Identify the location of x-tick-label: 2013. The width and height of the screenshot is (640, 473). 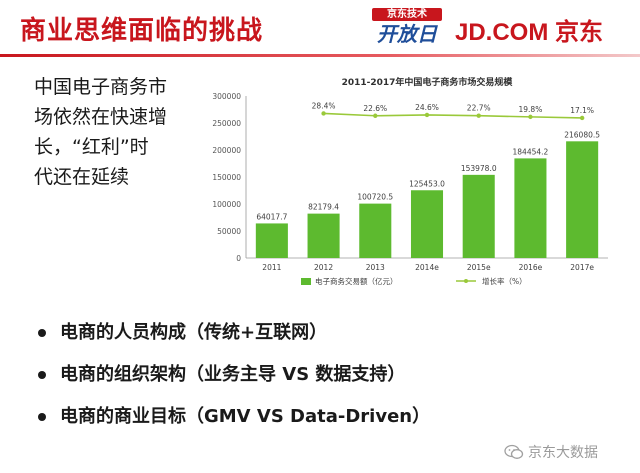
(375, 267).